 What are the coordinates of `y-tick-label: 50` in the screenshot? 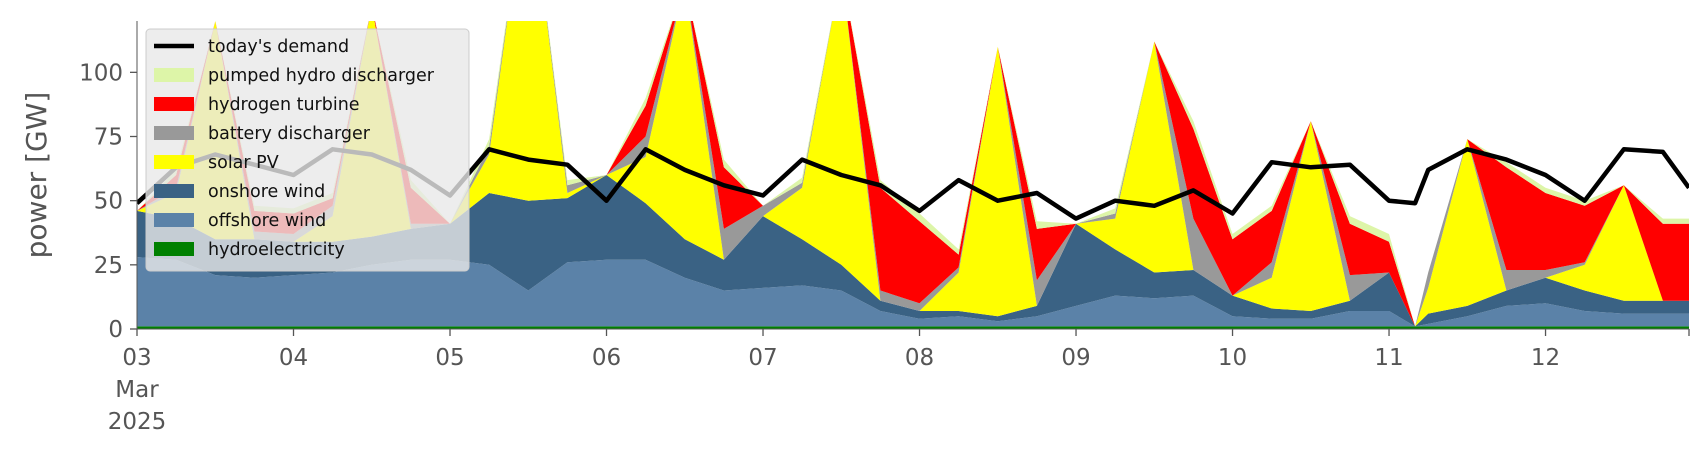 It's located at (108, 202).